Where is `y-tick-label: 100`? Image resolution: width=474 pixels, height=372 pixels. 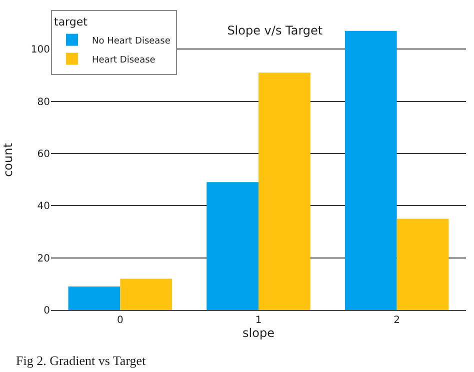 y-tick-label: 100 is located at coordinates (40, 50).